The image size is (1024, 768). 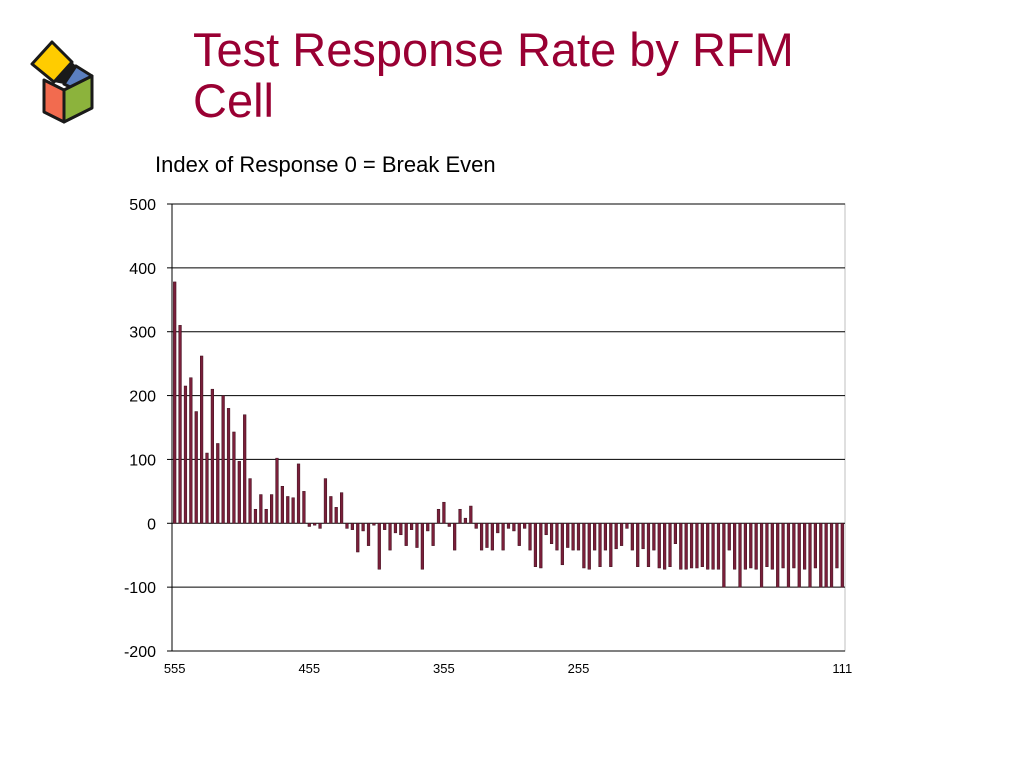 I want to click on y-tick-label: 200, so click(x=142, y=397).